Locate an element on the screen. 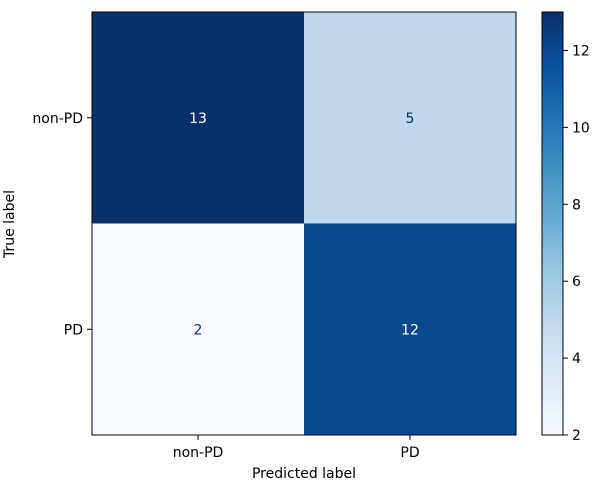 Image resolution: width=598 pixels, height=491 pixels. colorbar-tick-label: 2 is located at coordinates (576, 436).